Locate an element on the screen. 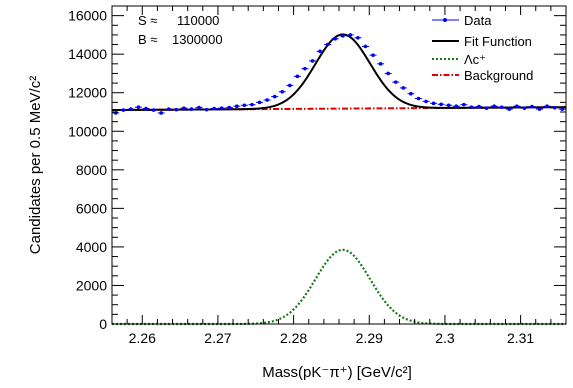 This screenshot has width=573, height=388. legend-entry-fit: Fit Function is located at coordinates (482, 41).